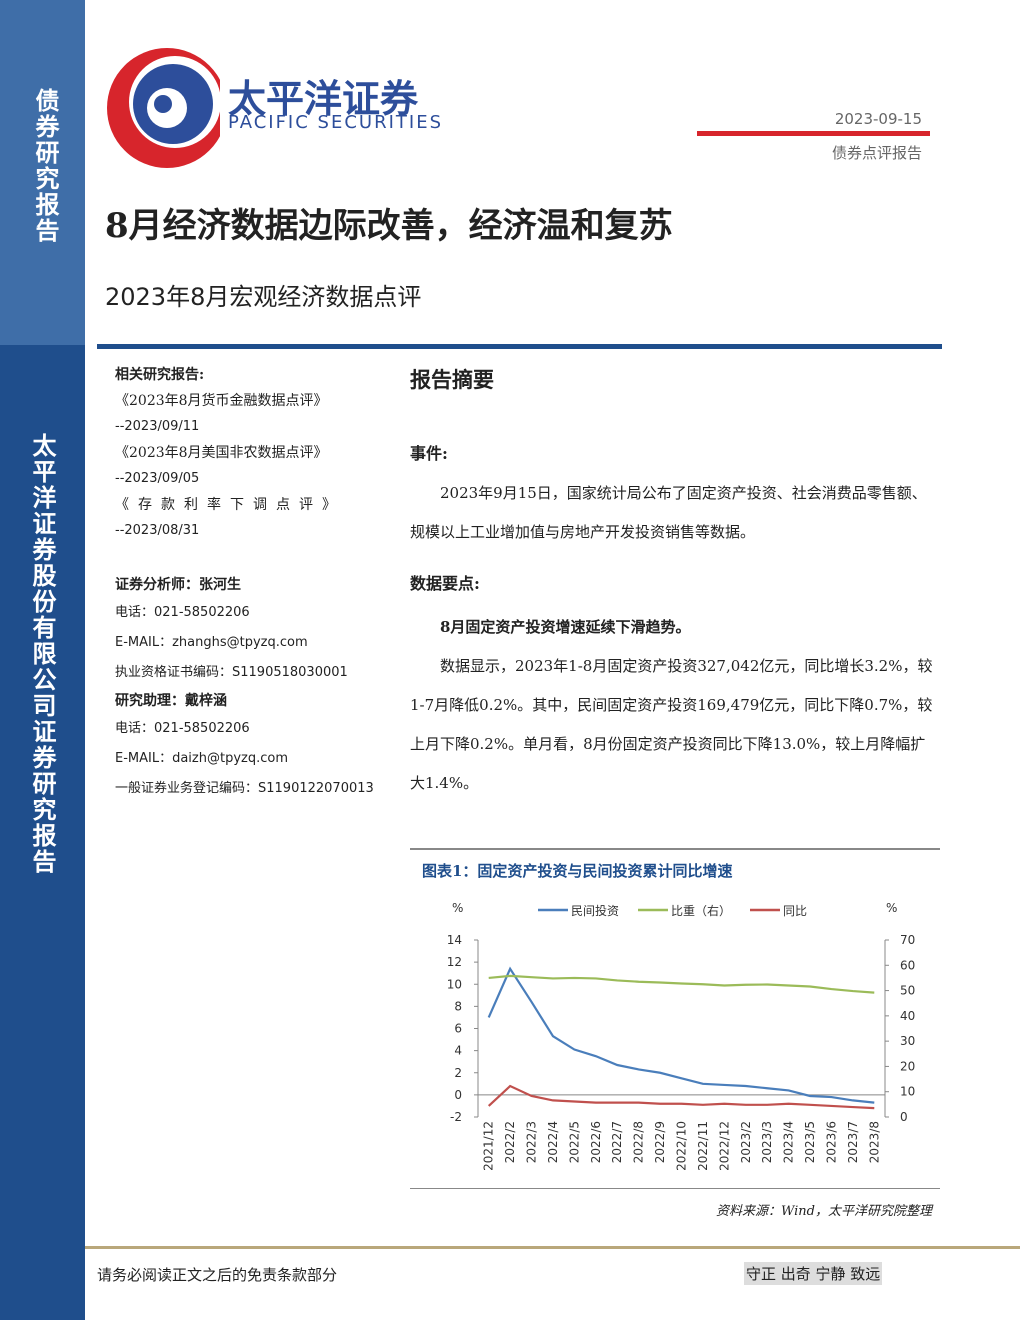 The height and width of the screenshot is (1320, 1020). What do you see at coordinates (45, 166) in the screenshot?
I see `sidebar-label: 债券研究报告` at bounding box center [45, 166].